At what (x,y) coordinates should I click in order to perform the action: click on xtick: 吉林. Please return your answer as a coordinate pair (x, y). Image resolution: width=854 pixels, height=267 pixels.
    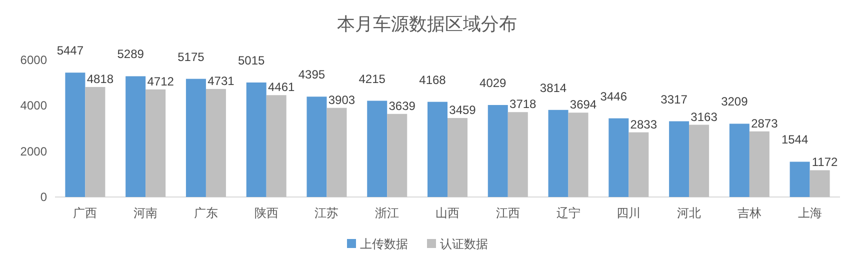
    Looking at the image, I should click on (749, 213).